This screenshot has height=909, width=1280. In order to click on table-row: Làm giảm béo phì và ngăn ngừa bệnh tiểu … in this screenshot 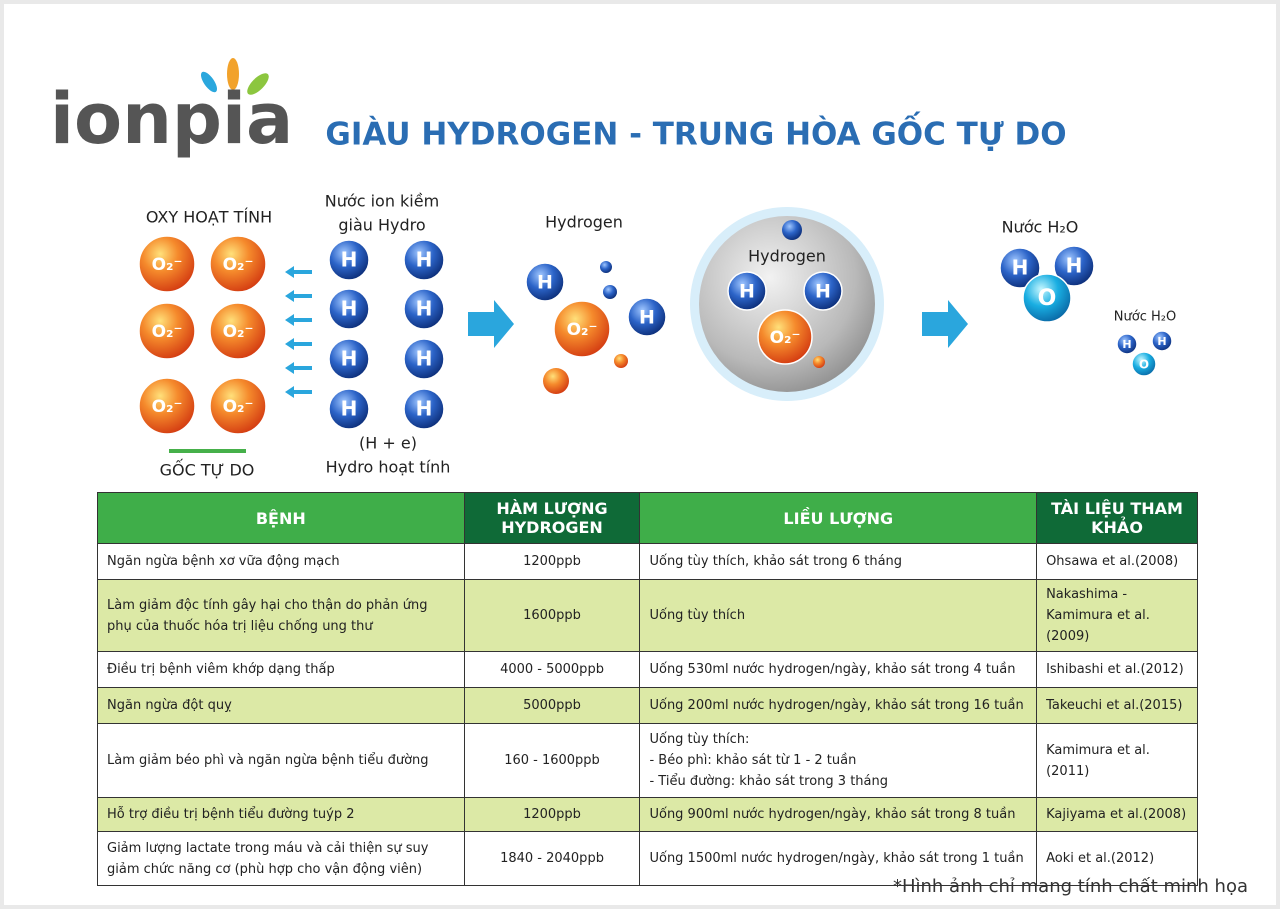, I will do `click(647, 760)`.